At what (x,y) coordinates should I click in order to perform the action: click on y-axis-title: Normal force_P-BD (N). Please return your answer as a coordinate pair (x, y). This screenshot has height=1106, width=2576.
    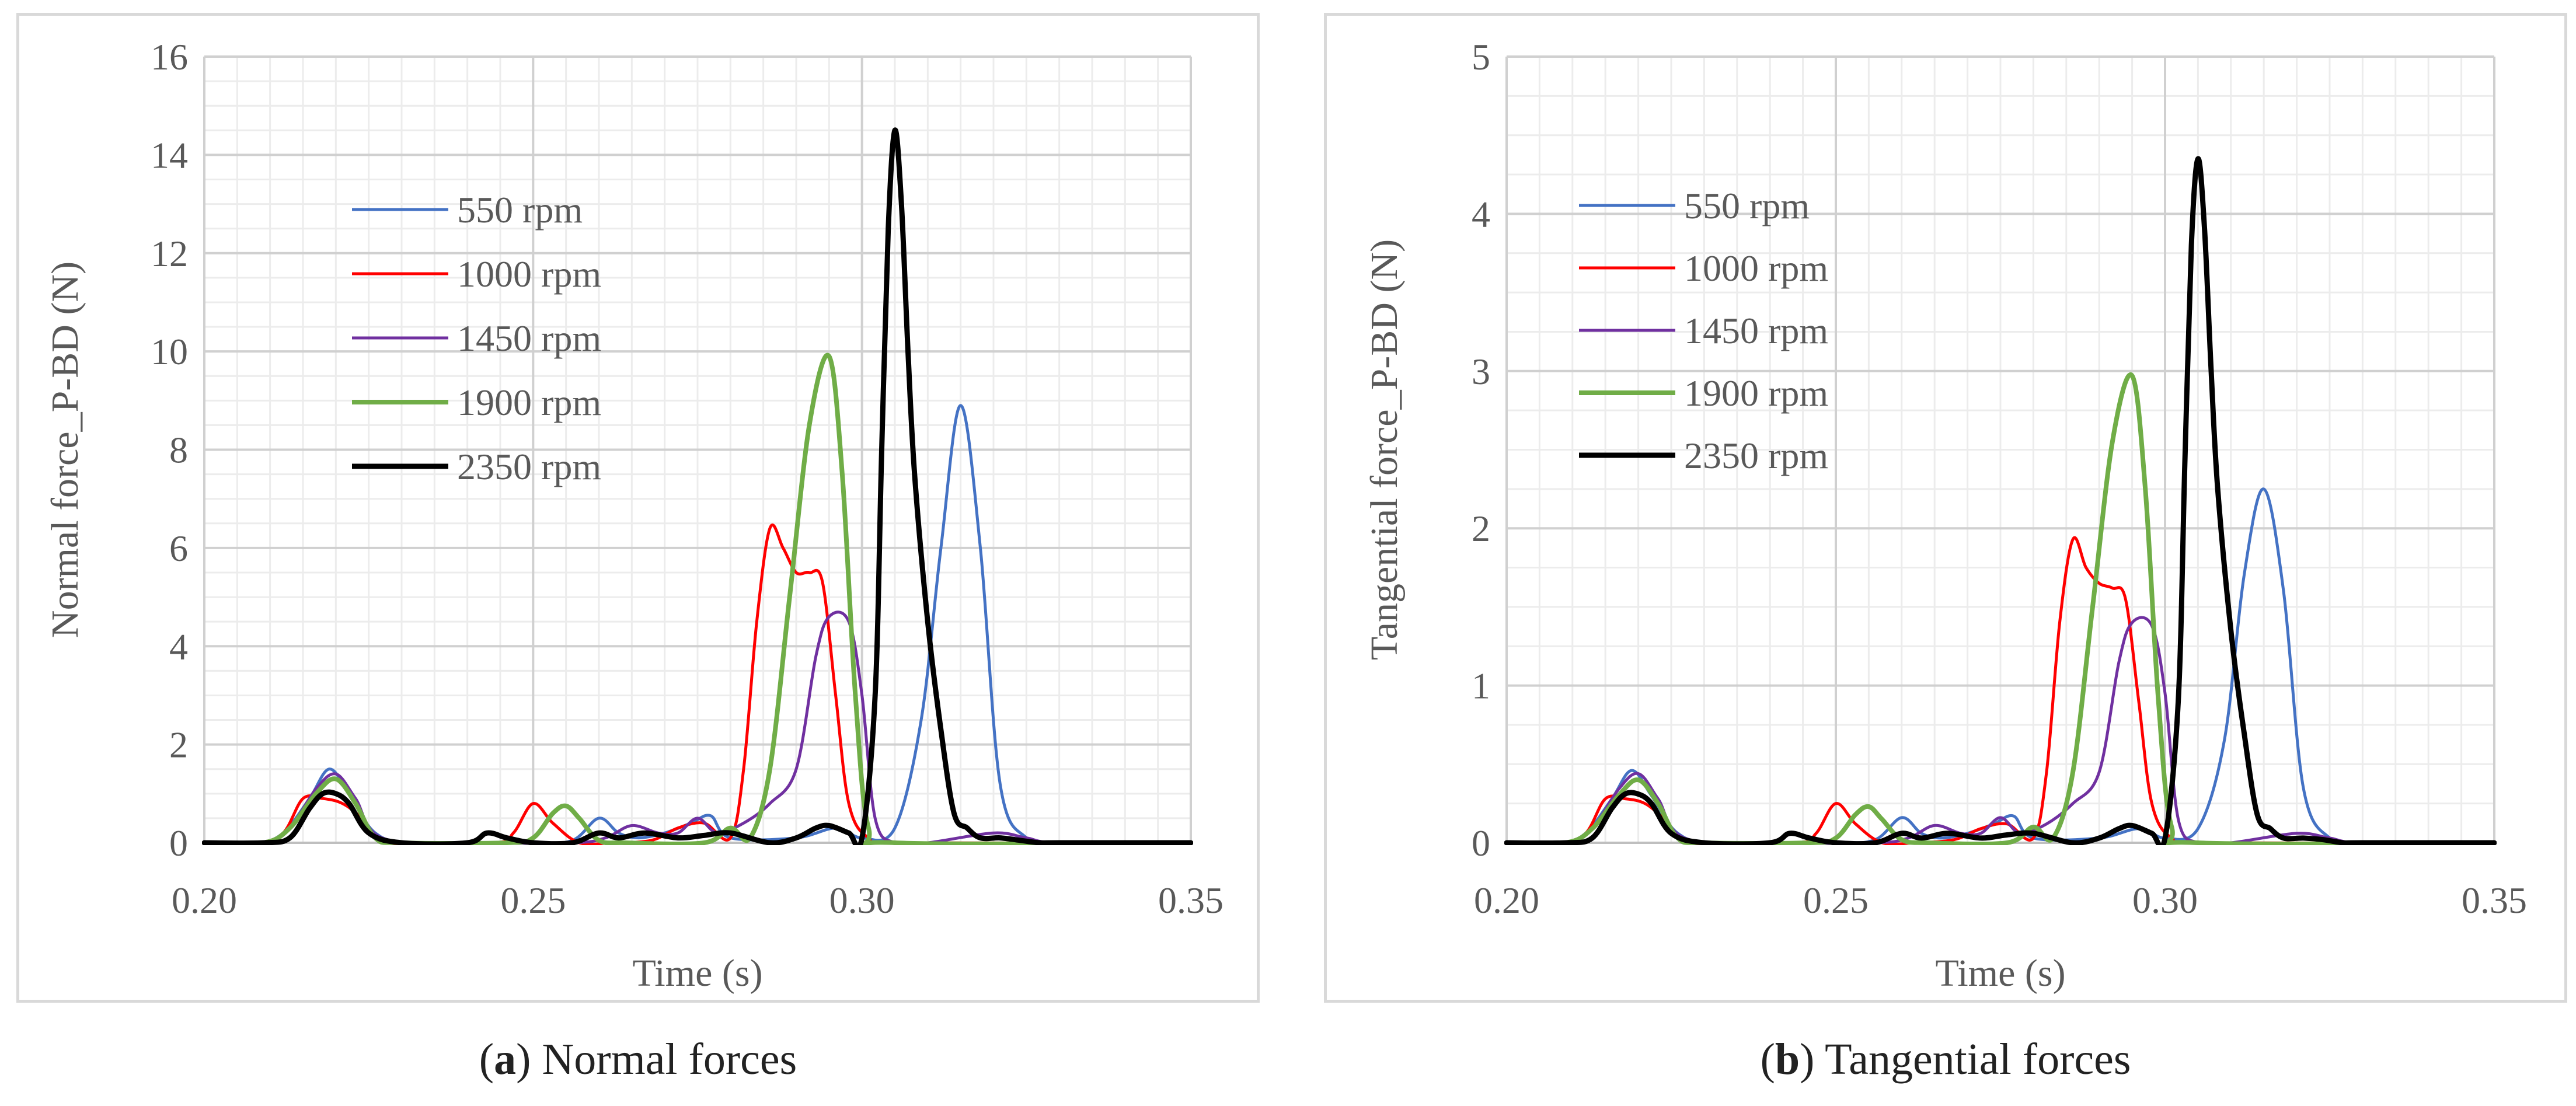
    Looking at the image, I should click on (65, 449).